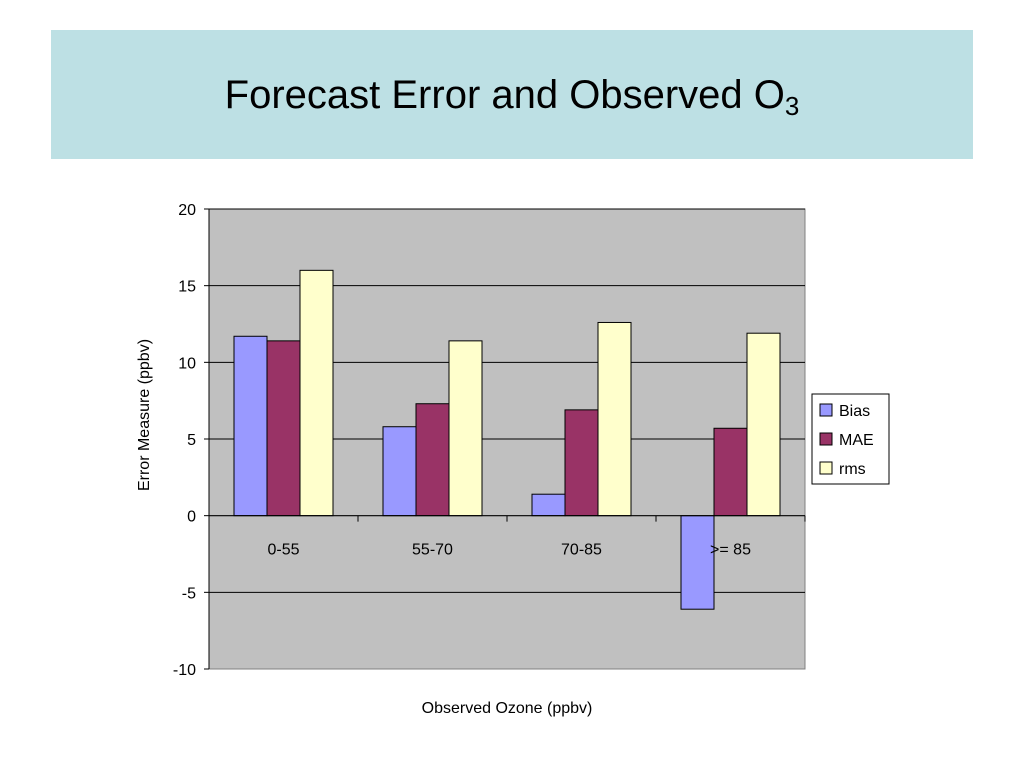  I want to click on legend-swatch-mae, so click(826, 439).